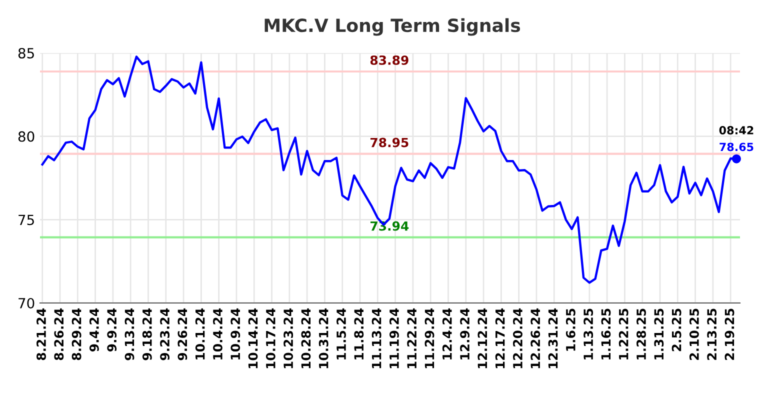 The height and width of the screenshot is (398, 784). I want to click on y-tick-label: 80, so click(26, 136).